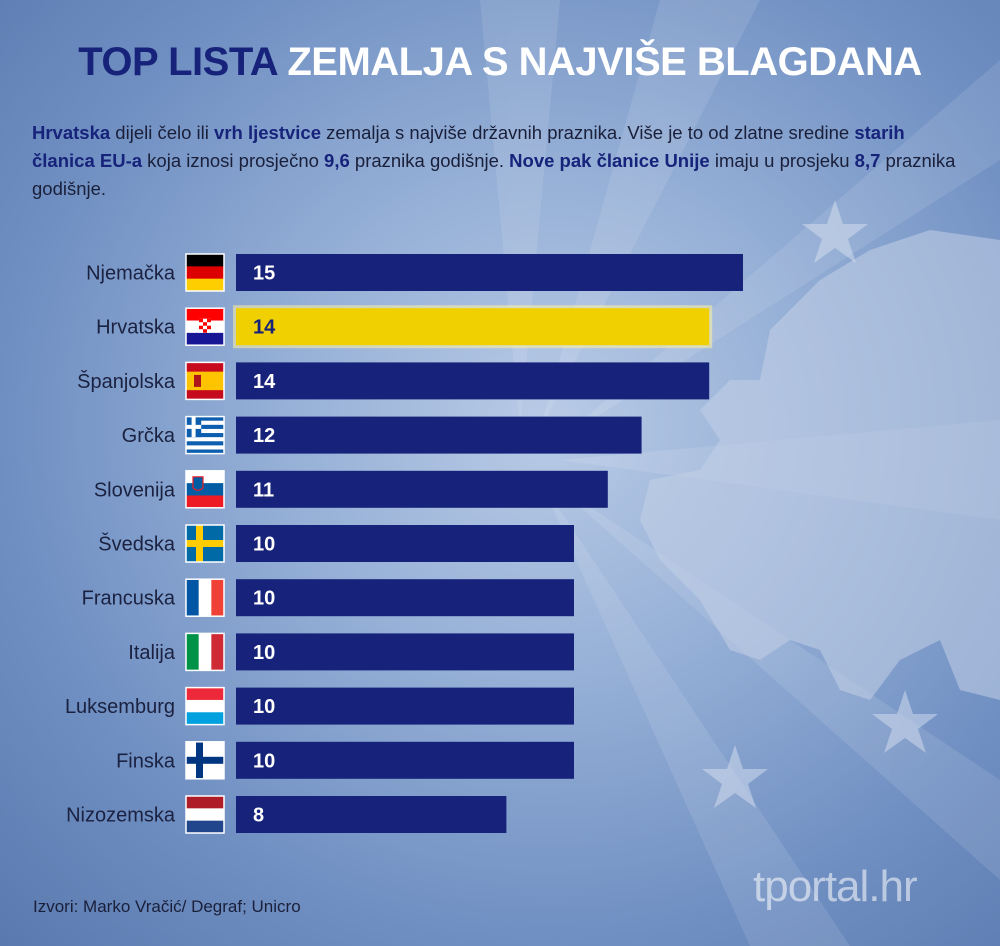 This screenshot has width=1000, height=946. I want to click on intro-text: imaju u prosjeku, so click(782, 160).